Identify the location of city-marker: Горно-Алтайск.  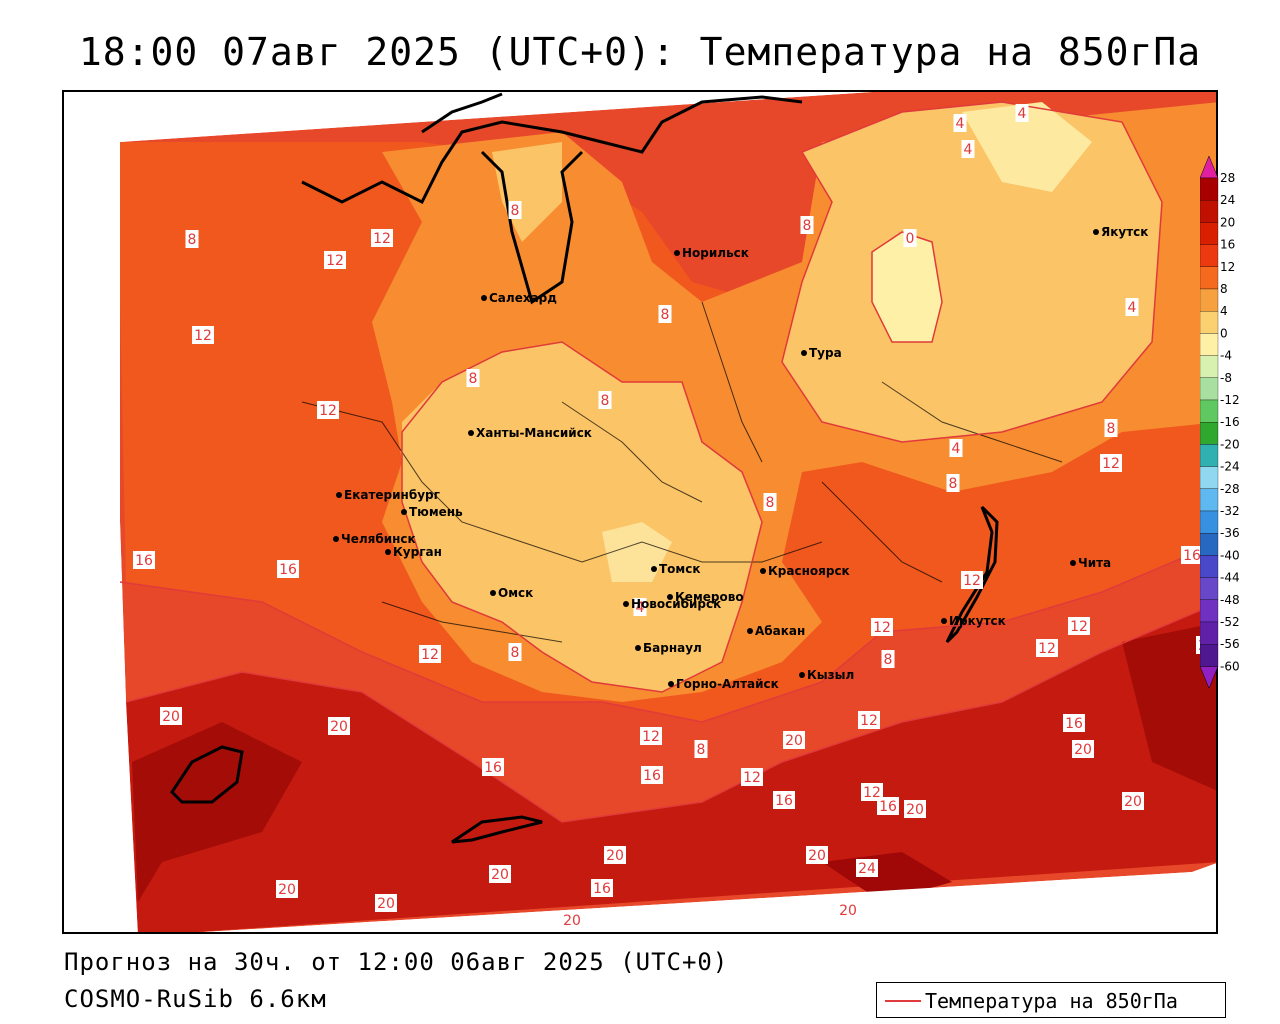
(723, 684).